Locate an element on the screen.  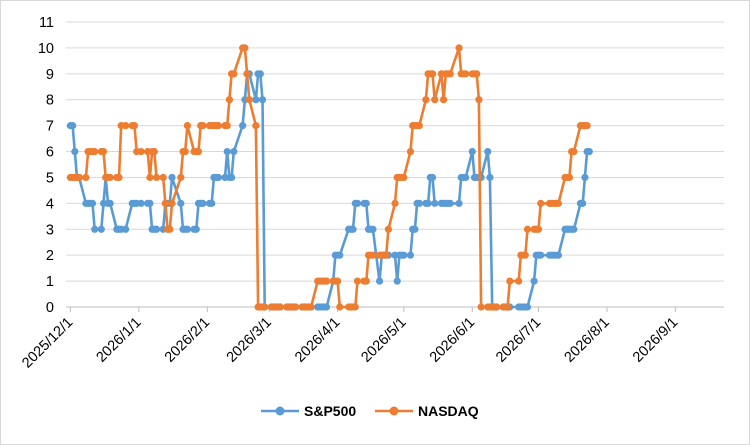
x-tick-label: 2026/2/1 is located at coordinates (187, 340).